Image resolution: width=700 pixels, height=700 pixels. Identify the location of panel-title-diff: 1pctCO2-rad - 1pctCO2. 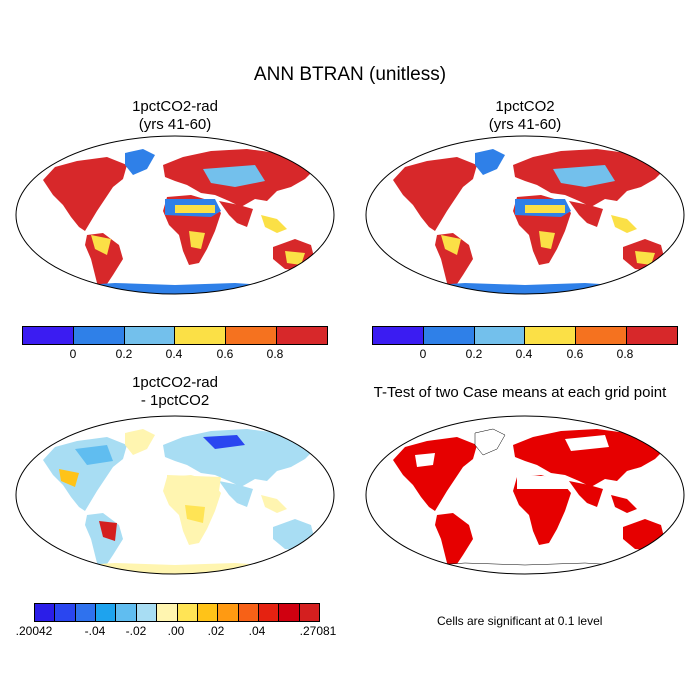
(175, 392).